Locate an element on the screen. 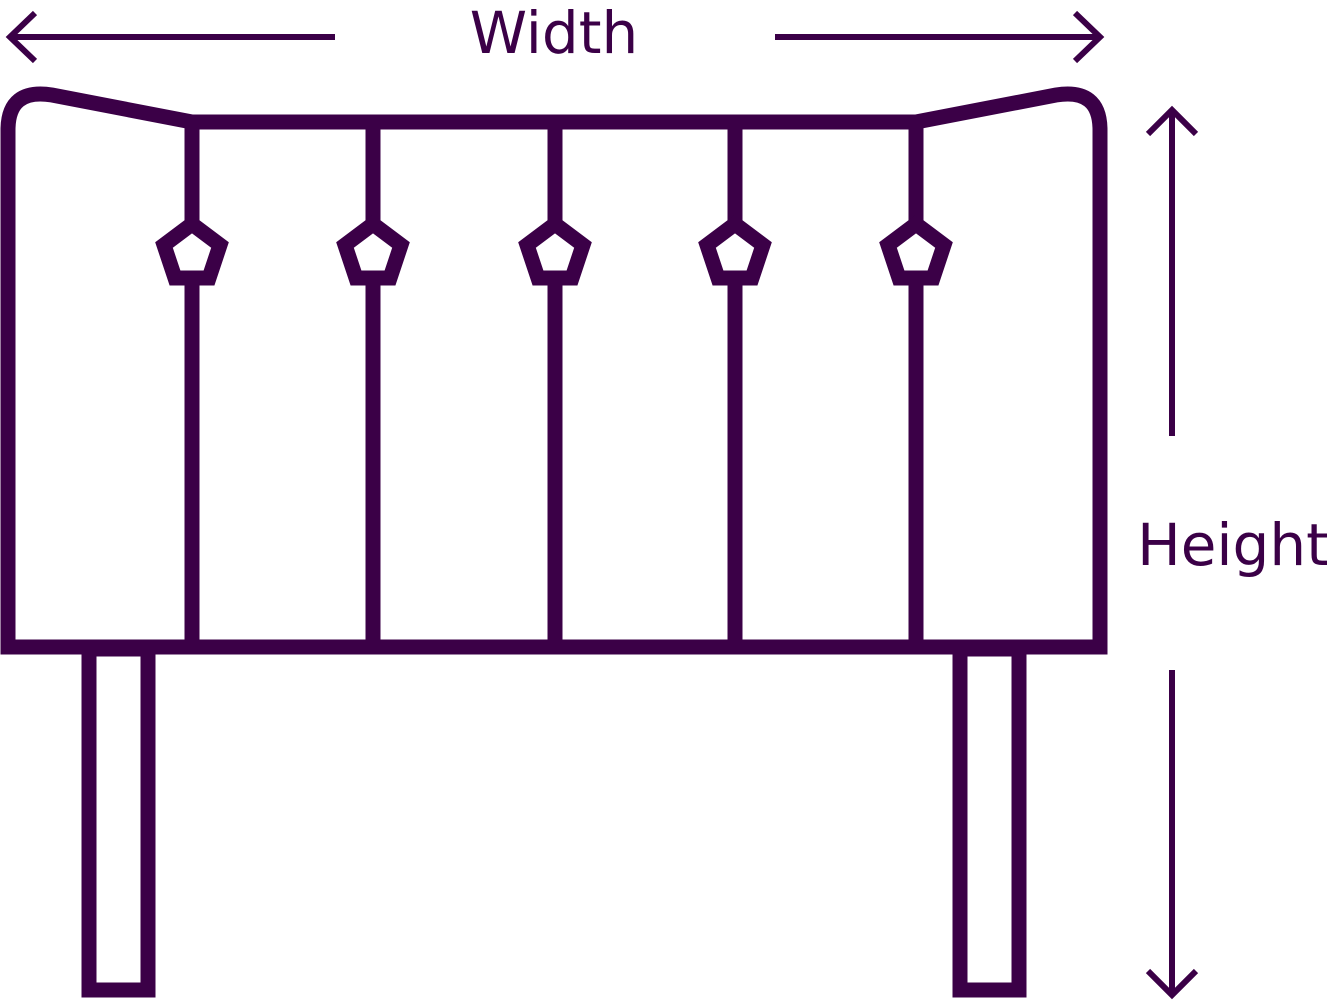 Image resolution: width=1327 pixels, height=1000 pixels. height-arrow-bottom-head is located at coordinates (1172, 984).